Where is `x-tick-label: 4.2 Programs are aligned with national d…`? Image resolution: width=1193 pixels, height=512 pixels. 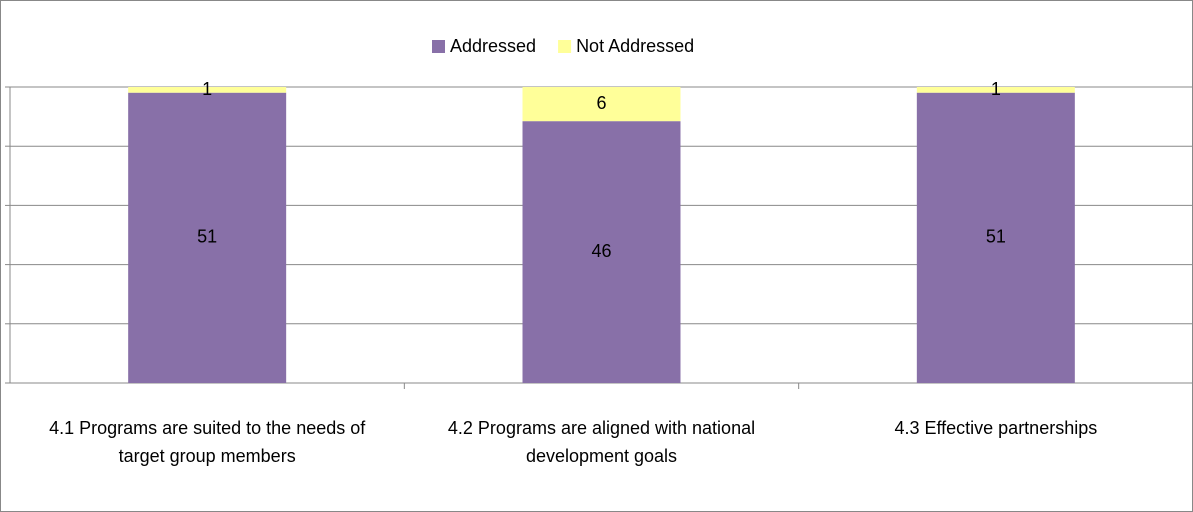
x-tick-label: 4.2 Programs are aligned with national d… is located at coordinates (601, 442).